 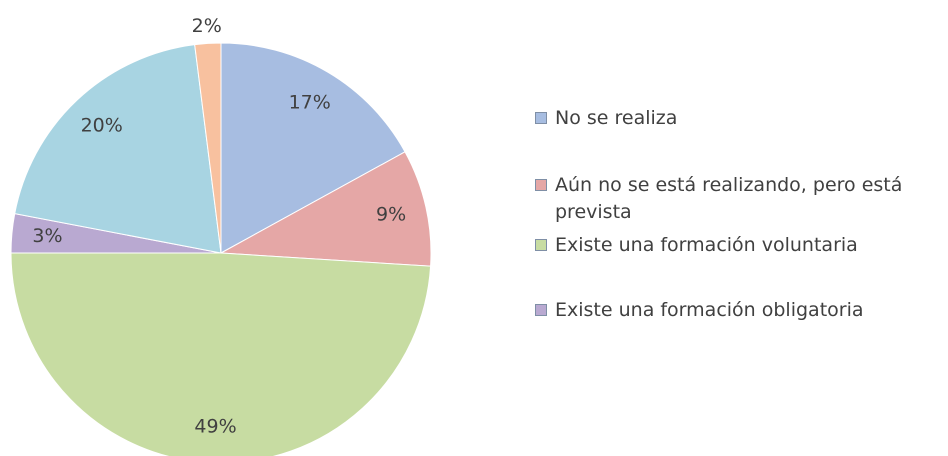 I want to click on legend-item: No se realiza, so click(x=740, y=118).